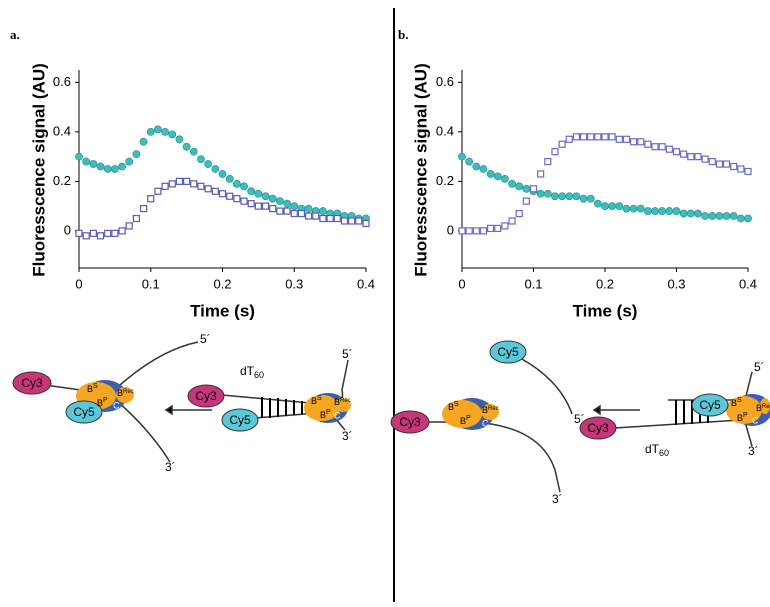  What do you see at coordinates (766, 407) in the screenshot?
I see `domain-label: Rec` at bounding box center [766, 407].